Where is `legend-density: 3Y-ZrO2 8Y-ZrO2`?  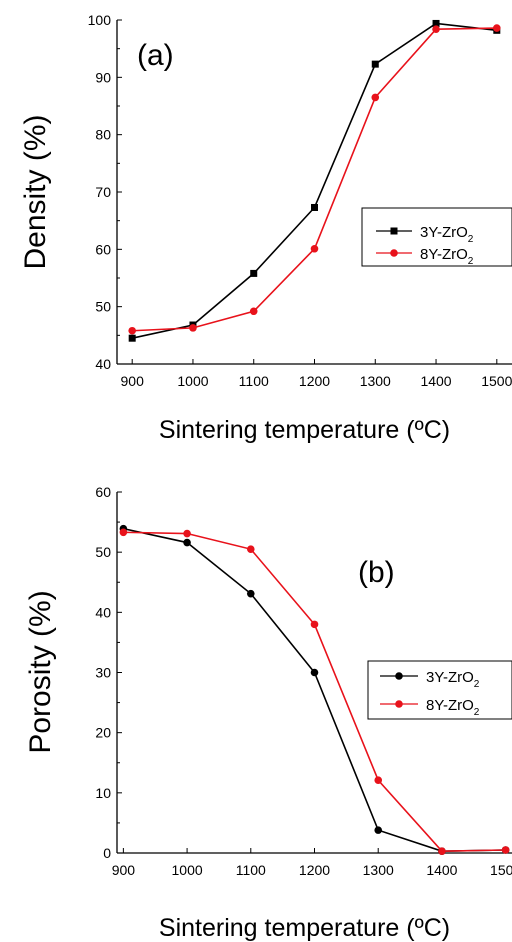 legend-density: 3Y-ZrO2 8Y-ZrO2 is located at coordinates (436, 237).